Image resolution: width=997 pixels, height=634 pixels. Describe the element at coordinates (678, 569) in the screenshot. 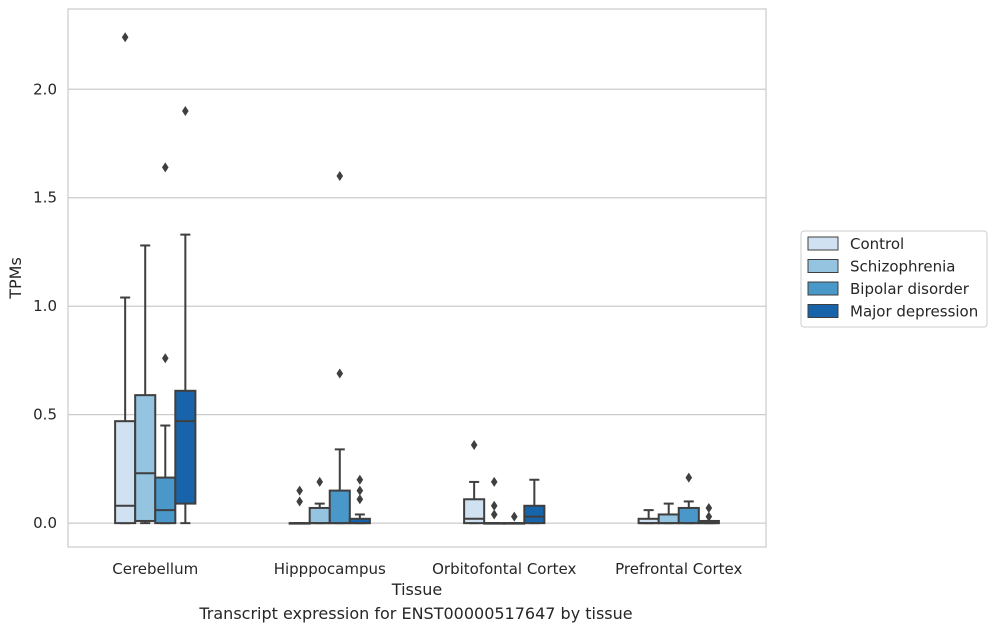

I see `x-tick-label: Prefrontal Cortex` at that location.